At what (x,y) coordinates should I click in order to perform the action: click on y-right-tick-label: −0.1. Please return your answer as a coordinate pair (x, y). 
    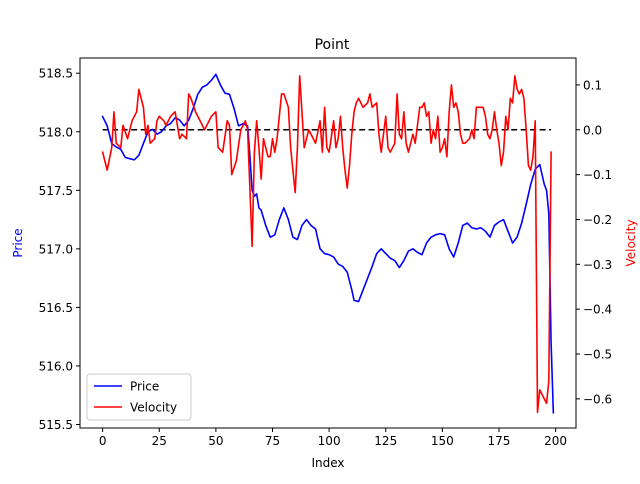
    Looking at the image, I should click on (597, 175).